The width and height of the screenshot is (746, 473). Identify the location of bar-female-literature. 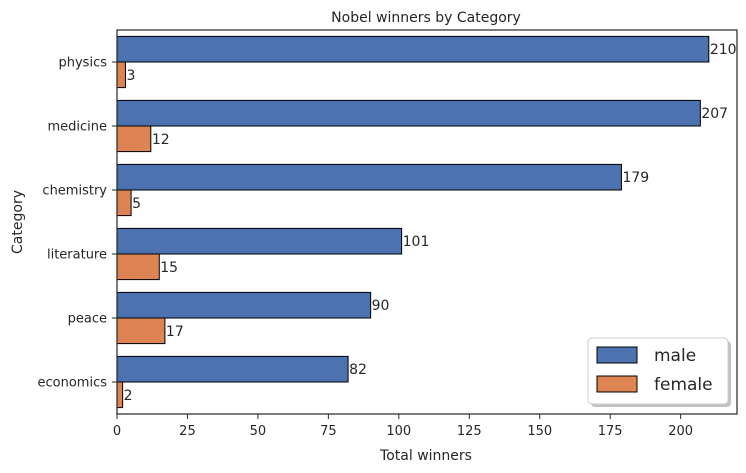
(138, 267).